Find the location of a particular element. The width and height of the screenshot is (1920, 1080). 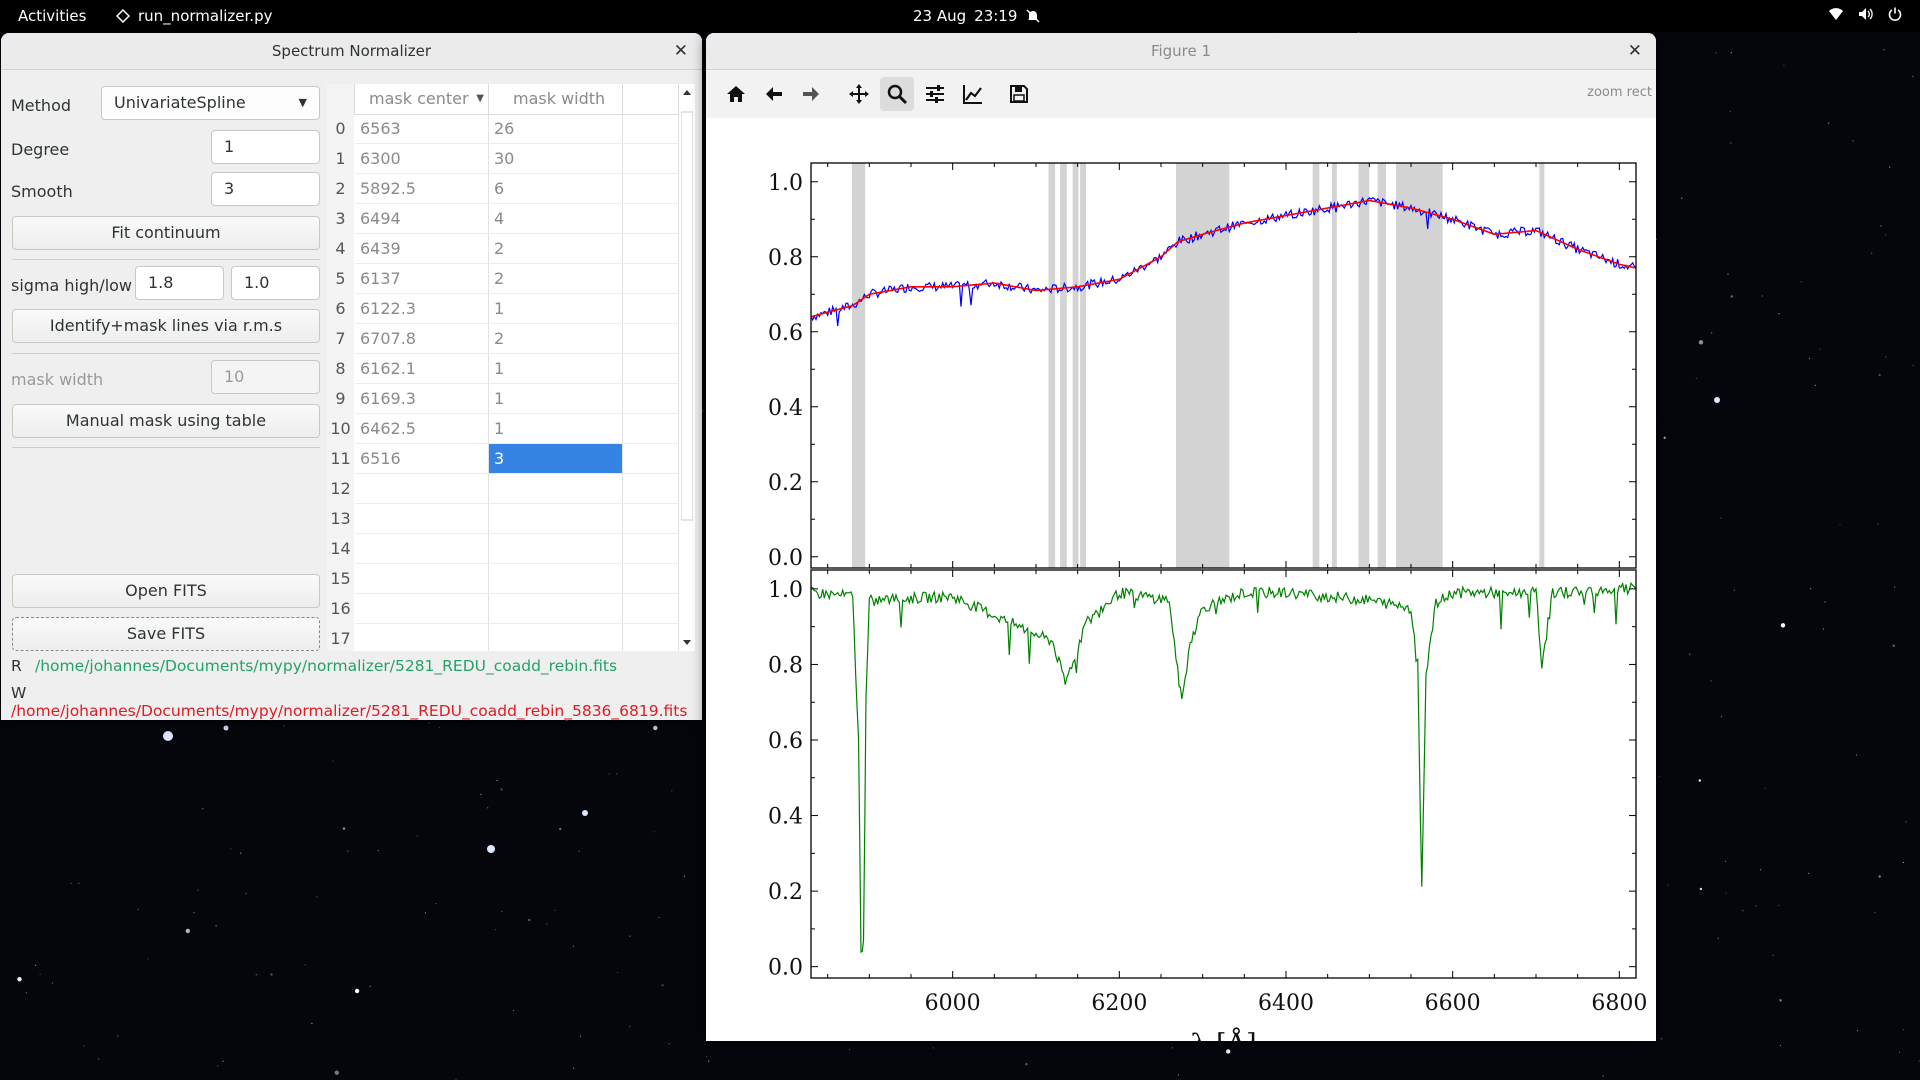

fit-continuum-button: Fit continuum is located at coordinates (166, 233).